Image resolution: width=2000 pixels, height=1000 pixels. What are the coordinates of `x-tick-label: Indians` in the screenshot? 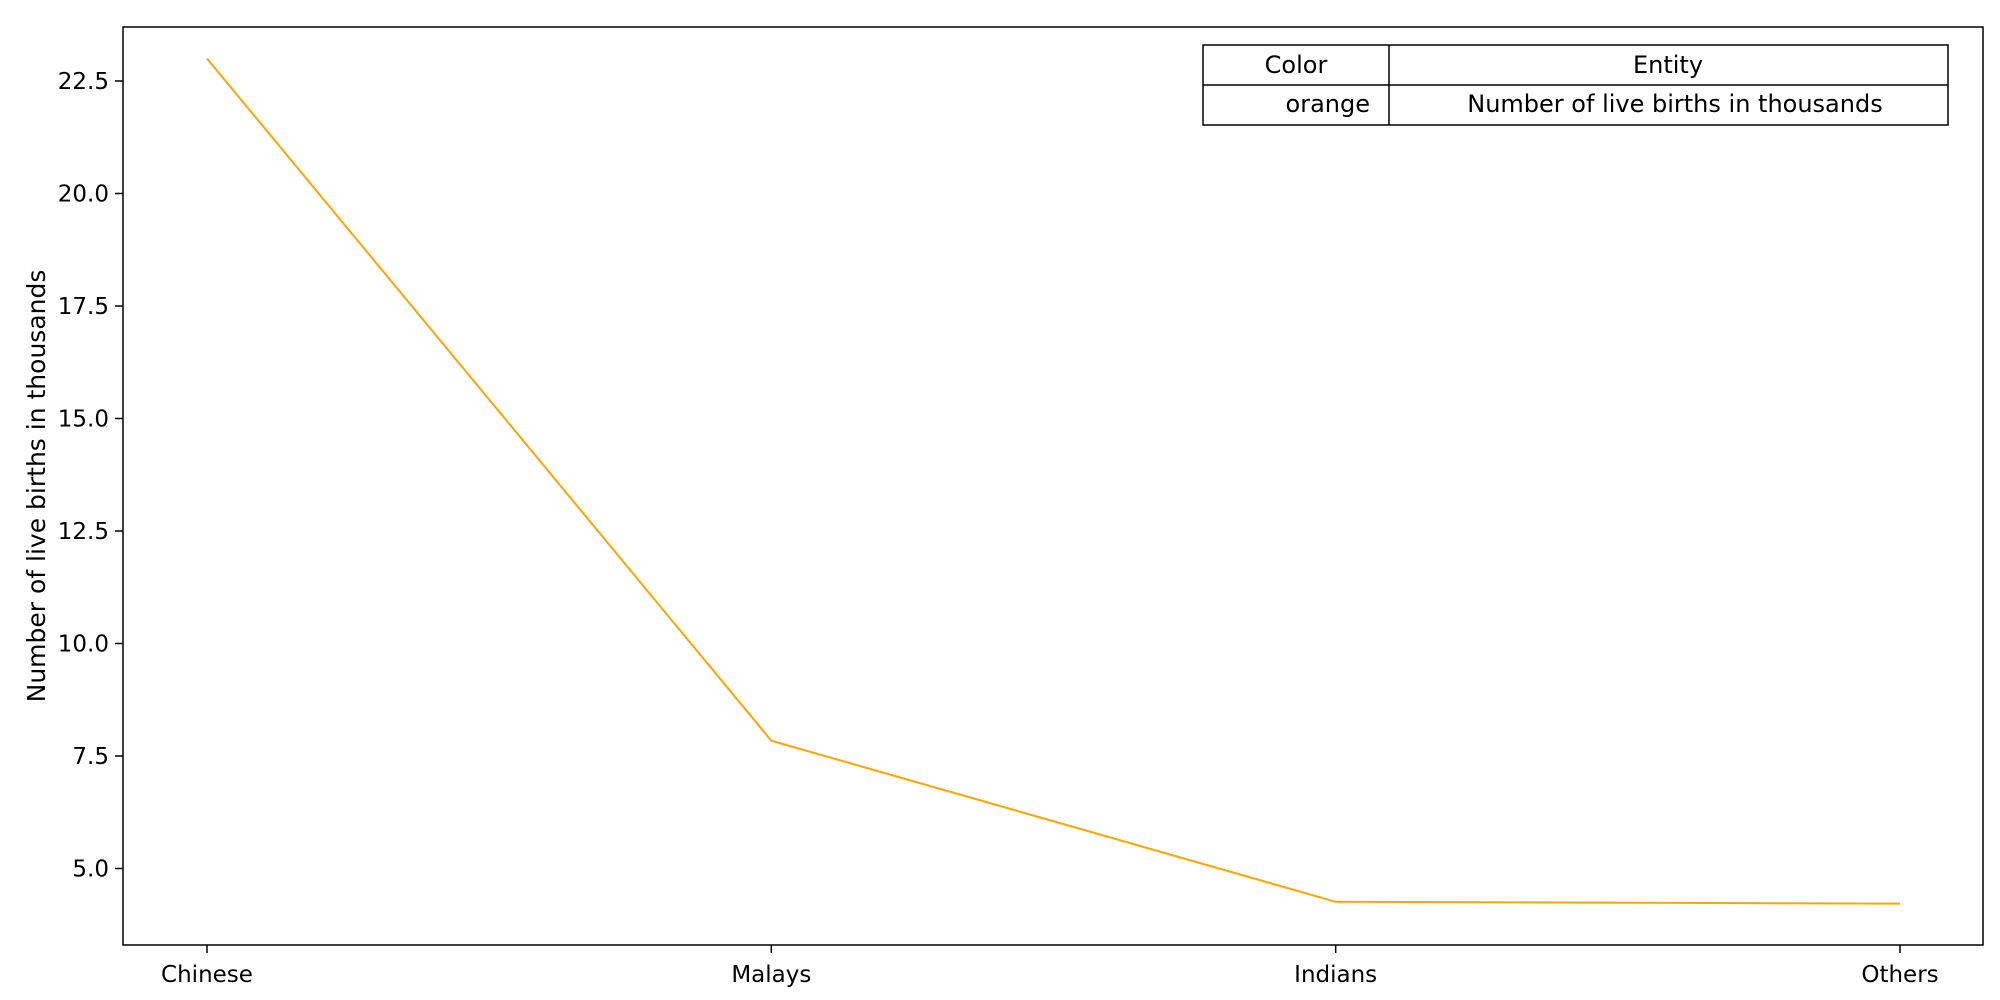 It's located at (1335, 975).